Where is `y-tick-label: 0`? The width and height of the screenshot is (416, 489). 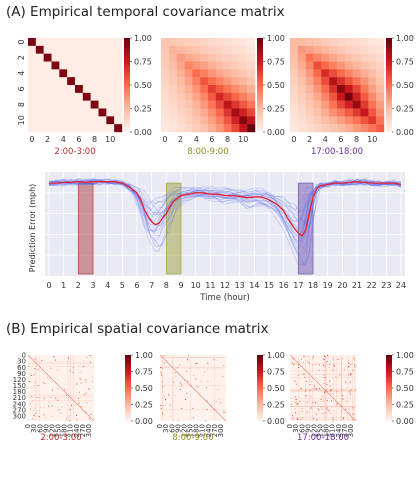 y-tick-label: 0 is located at coordinates (21, 41).